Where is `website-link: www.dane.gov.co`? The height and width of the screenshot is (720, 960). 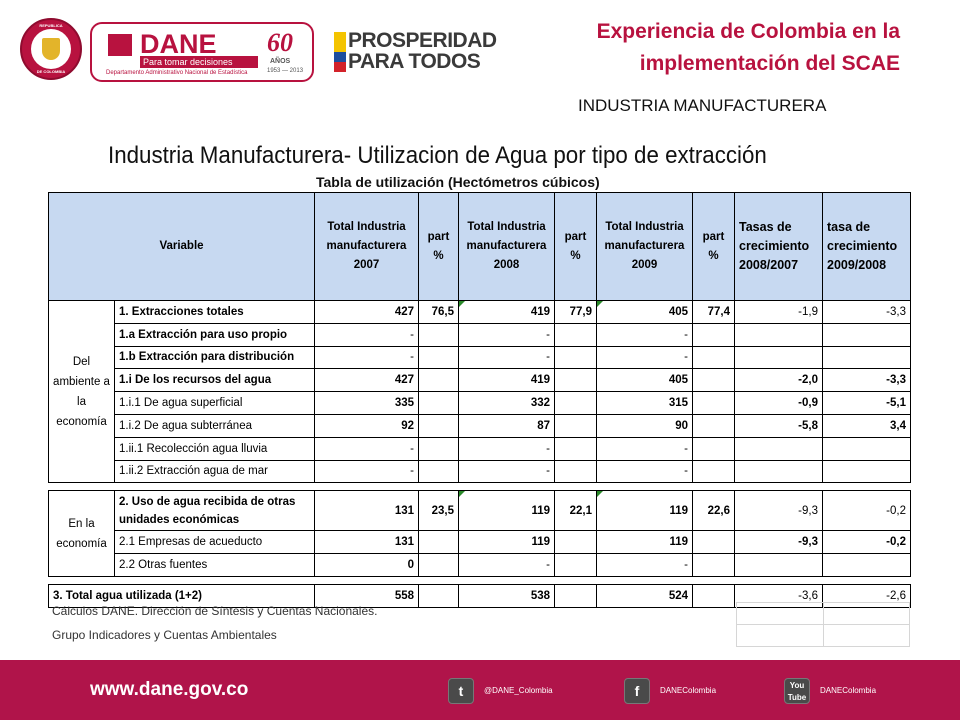 website-link: www.dane.gov.co is located at coordinates (169, 689).